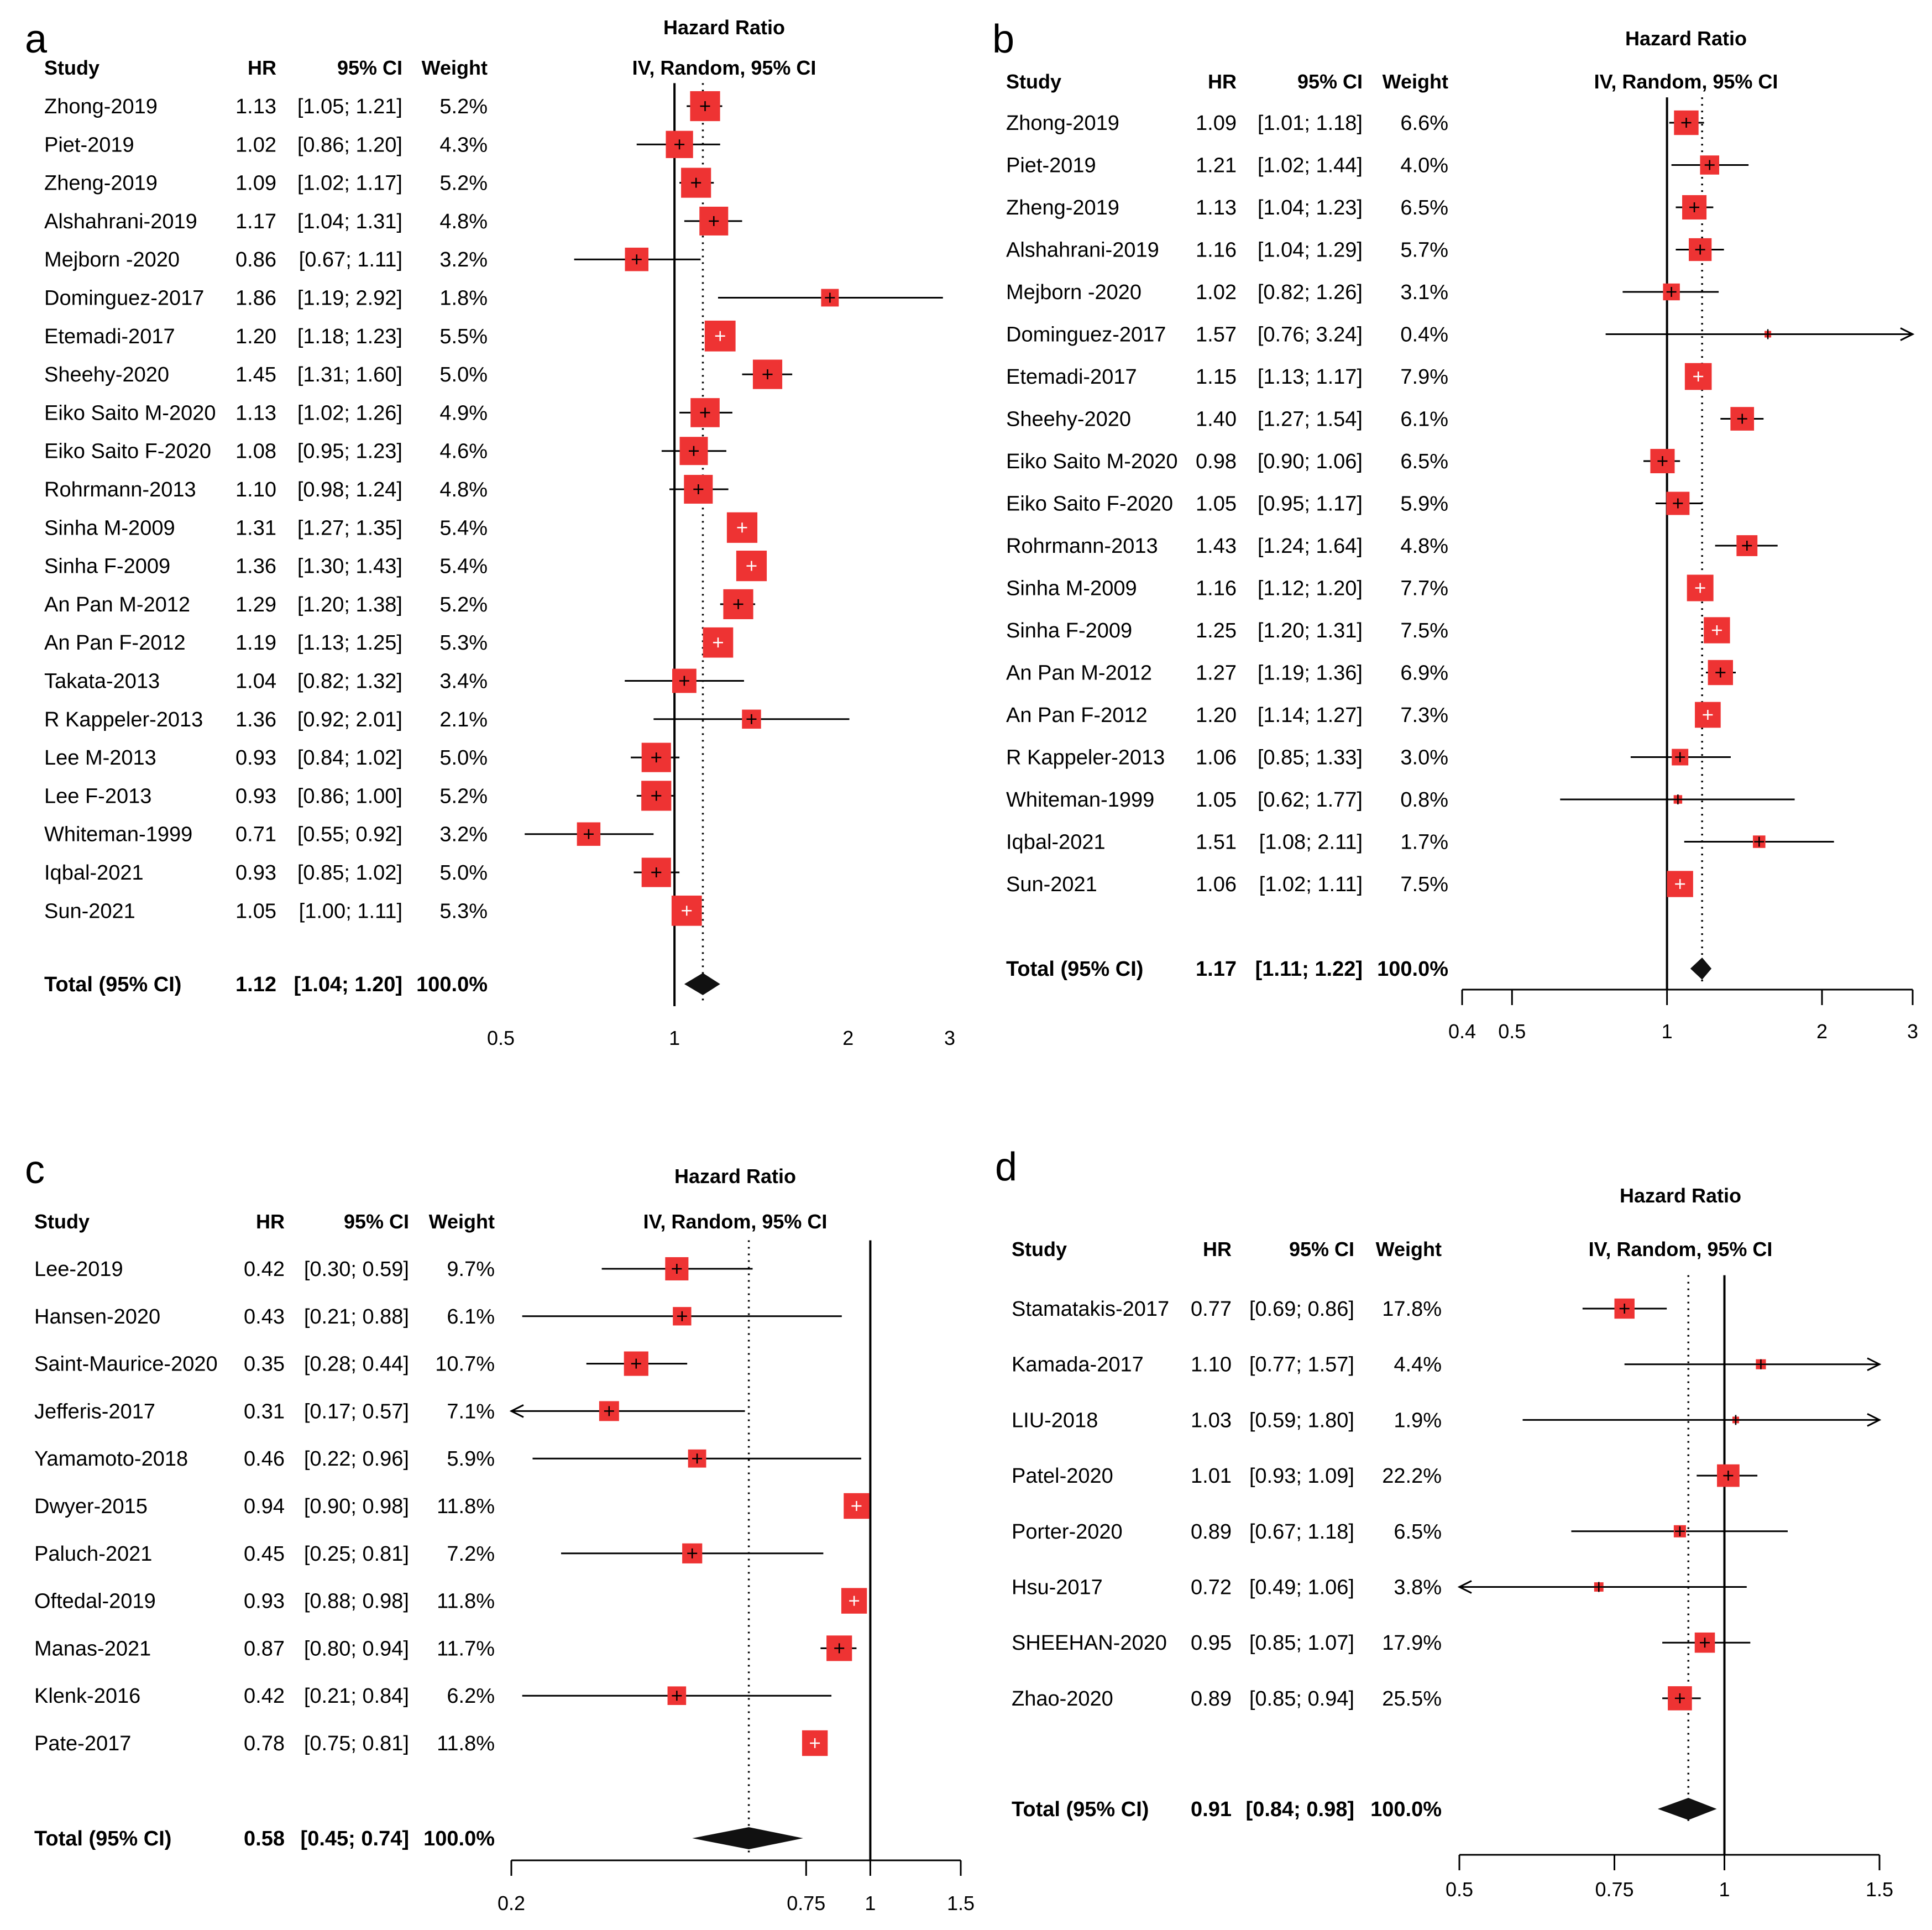 This screenshot has height=1930, width=1932. What do you see at coordinates (1310, 461) in the screenshot?
I see `study-ci: [0.90; 1.06]` at bounding box center [1310, 461].